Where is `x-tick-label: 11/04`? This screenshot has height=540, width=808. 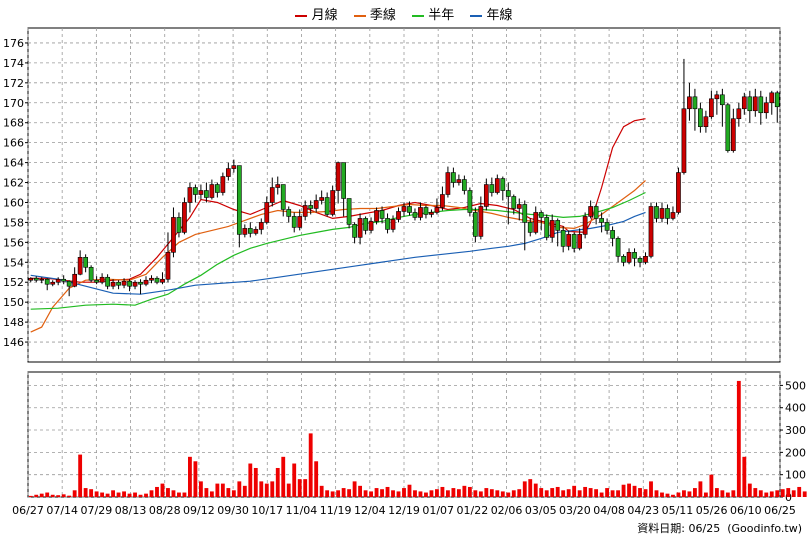 x-tick-label: 11/04 is located at coordinates (302, 510).